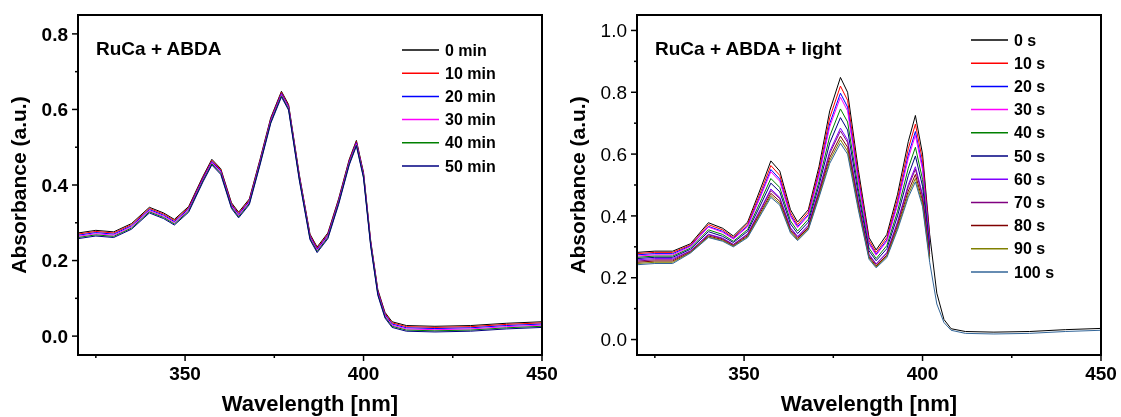  What do you see at coordinates (1030, 86) in the screenshot?
I see `legend-label: 20 s` at bounding box center [1030, 86].